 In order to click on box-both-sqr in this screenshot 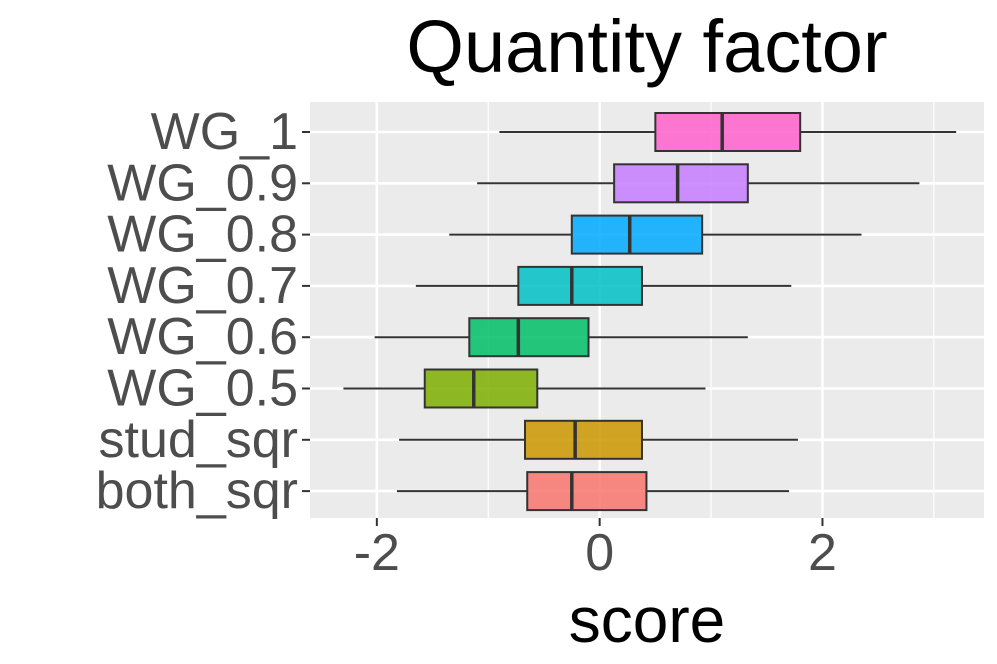, I will do `click(593, 491)`.